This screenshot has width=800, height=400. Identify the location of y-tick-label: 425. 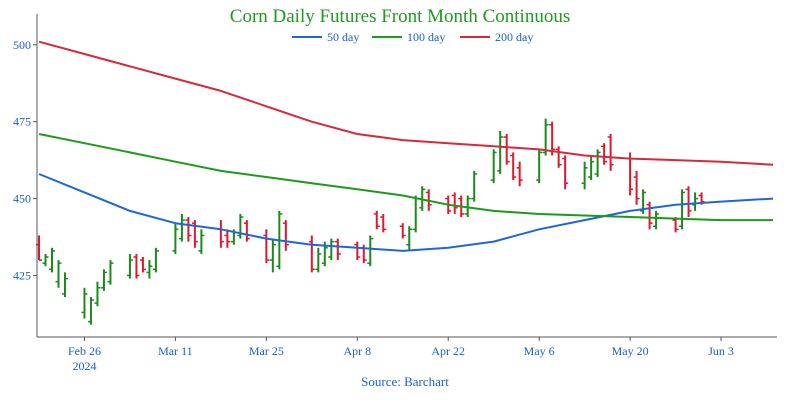
(22, 275).